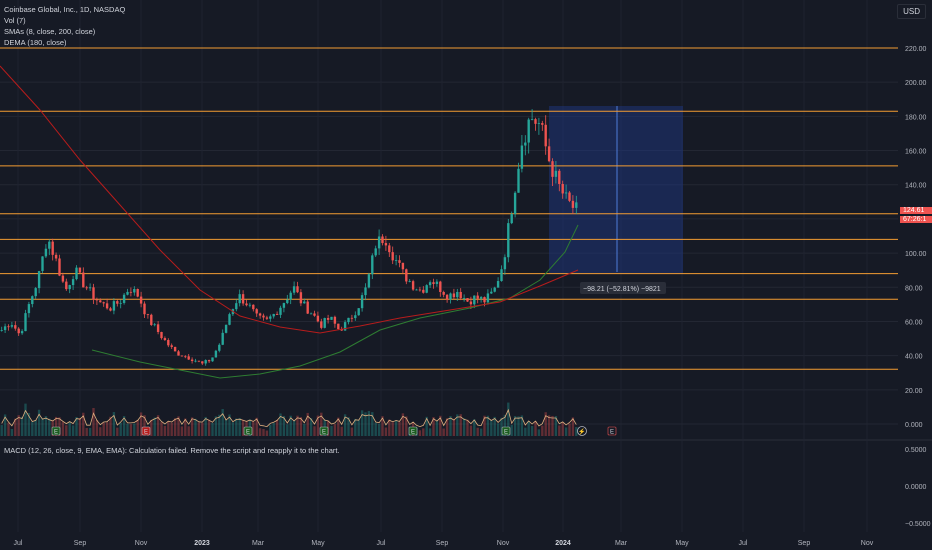  I want to click on macd-tick-label: −0.5000, so click(918, 524).